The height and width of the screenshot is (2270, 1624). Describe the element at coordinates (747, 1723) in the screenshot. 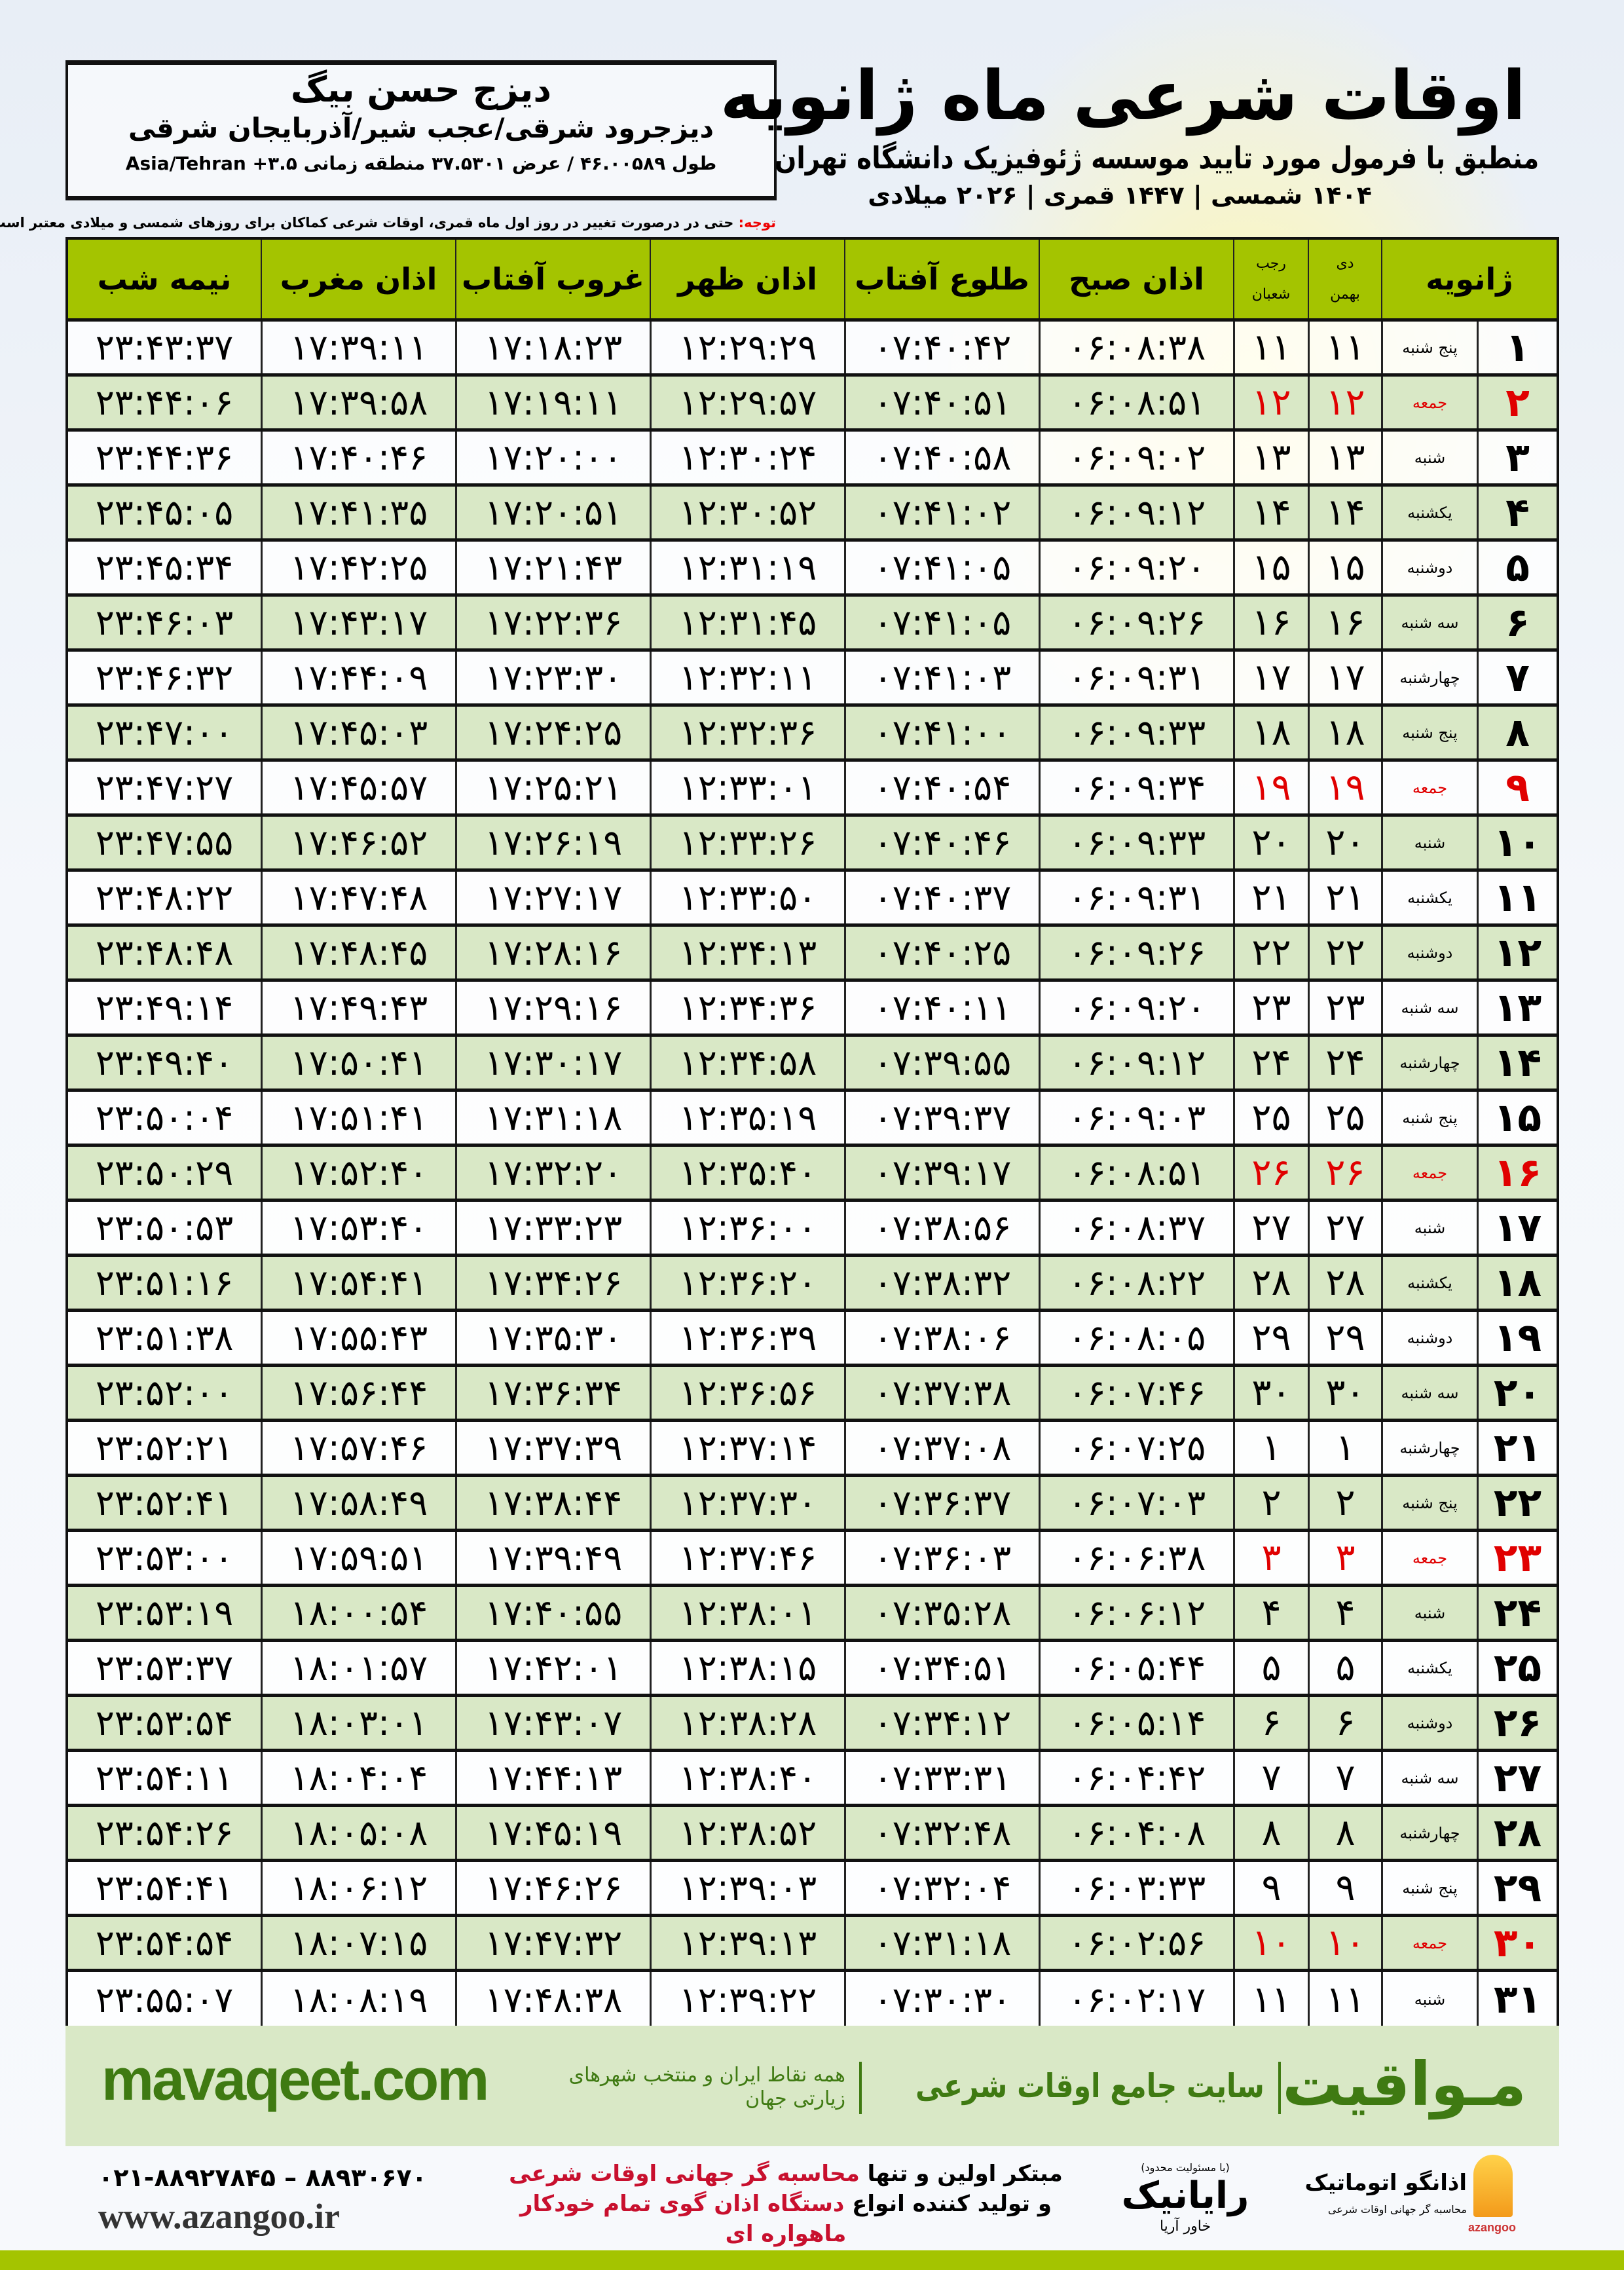

I see `dhuhr-time: ۱۲:۳۸:۲۸` at that location.